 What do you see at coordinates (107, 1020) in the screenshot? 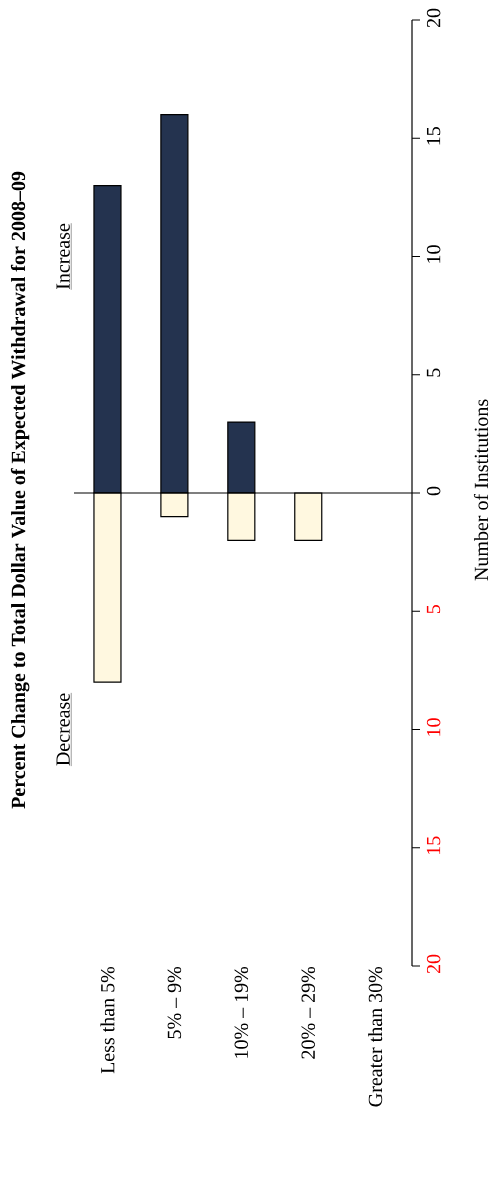
I see `x-tick-label: Less than 5%` at bounding box center [107, 1020].